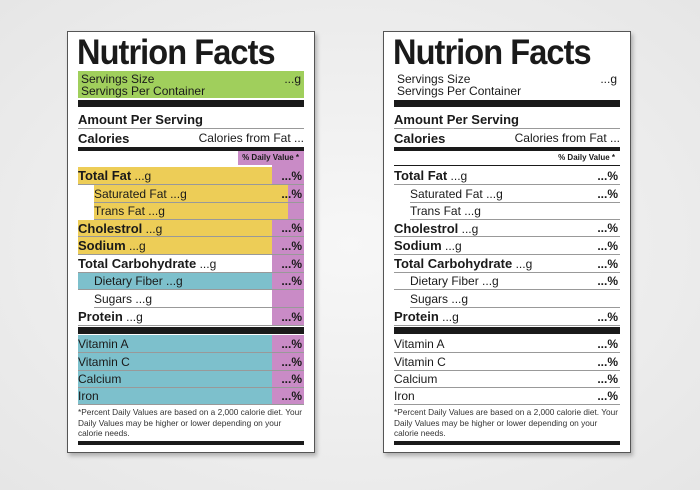 This screenshot has height=490, width=700. I want to click on vitamin-row: Iron...%, so click(507, 396).